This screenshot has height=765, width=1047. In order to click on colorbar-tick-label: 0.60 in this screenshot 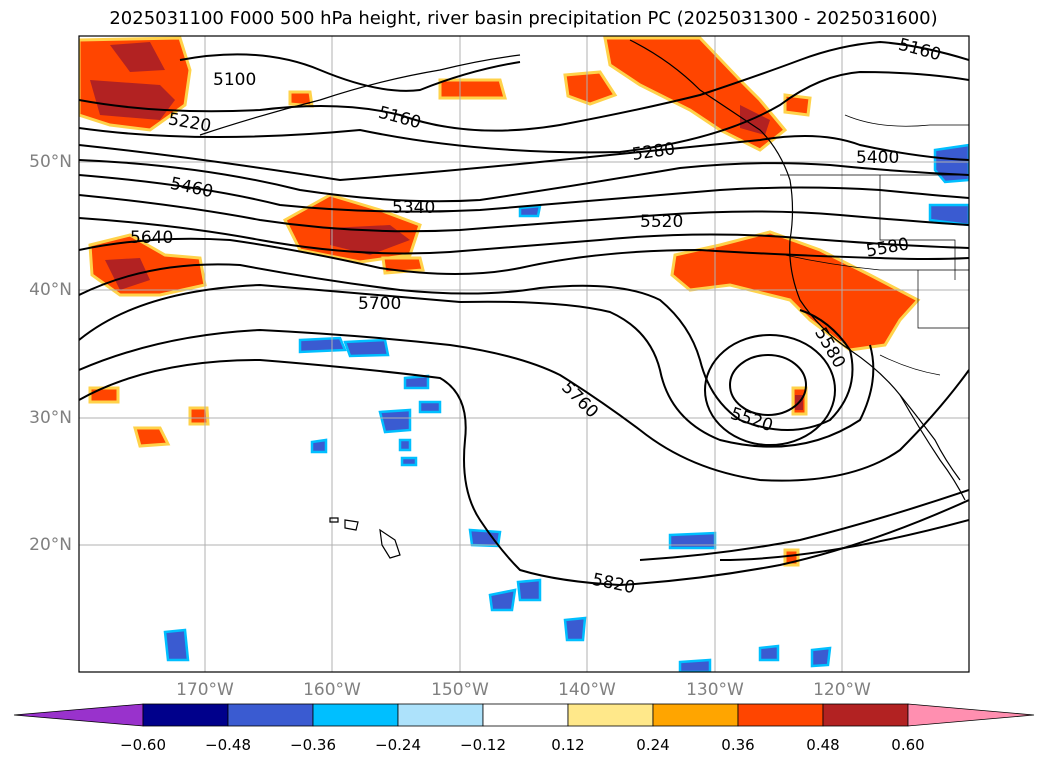, I will do `click(908, 745)`.